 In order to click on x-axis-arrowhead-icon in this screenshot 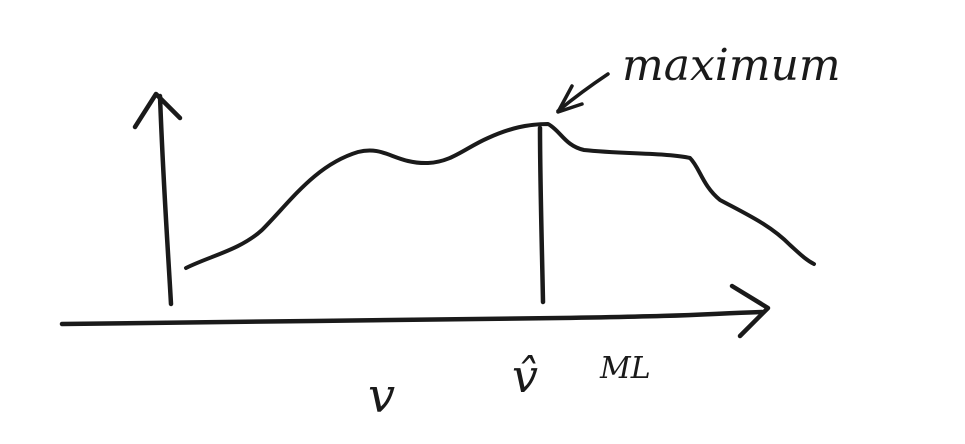, I will do `click(750, 311)`.